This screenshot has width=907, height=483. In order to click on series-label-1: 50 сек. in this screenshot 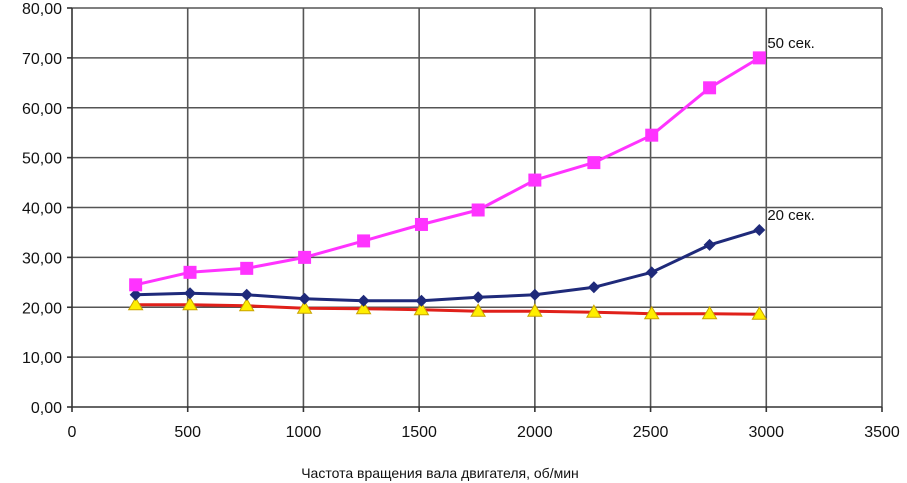, I will do `click(790, 43)`.